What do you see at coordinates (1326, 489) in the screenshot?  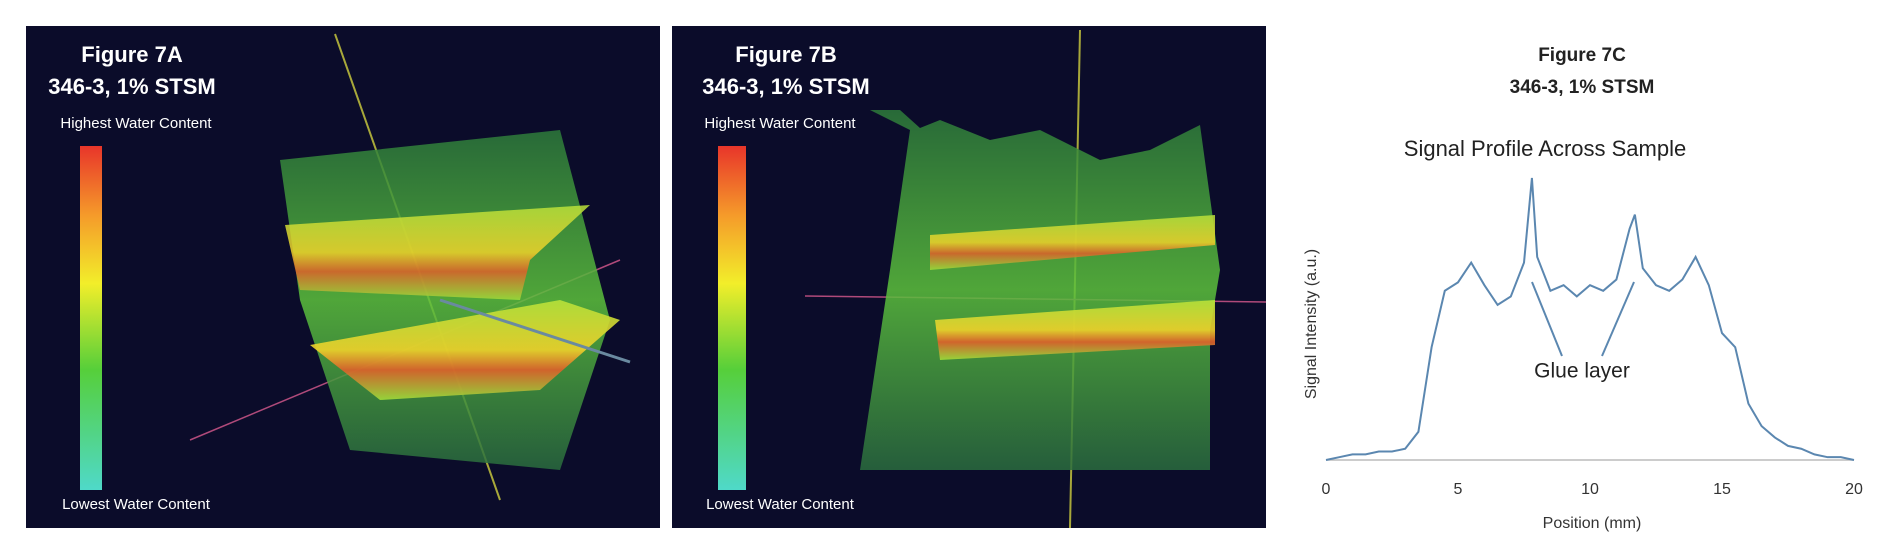 I see `x-tick-label: 0` at bounding box center [1326, 489].